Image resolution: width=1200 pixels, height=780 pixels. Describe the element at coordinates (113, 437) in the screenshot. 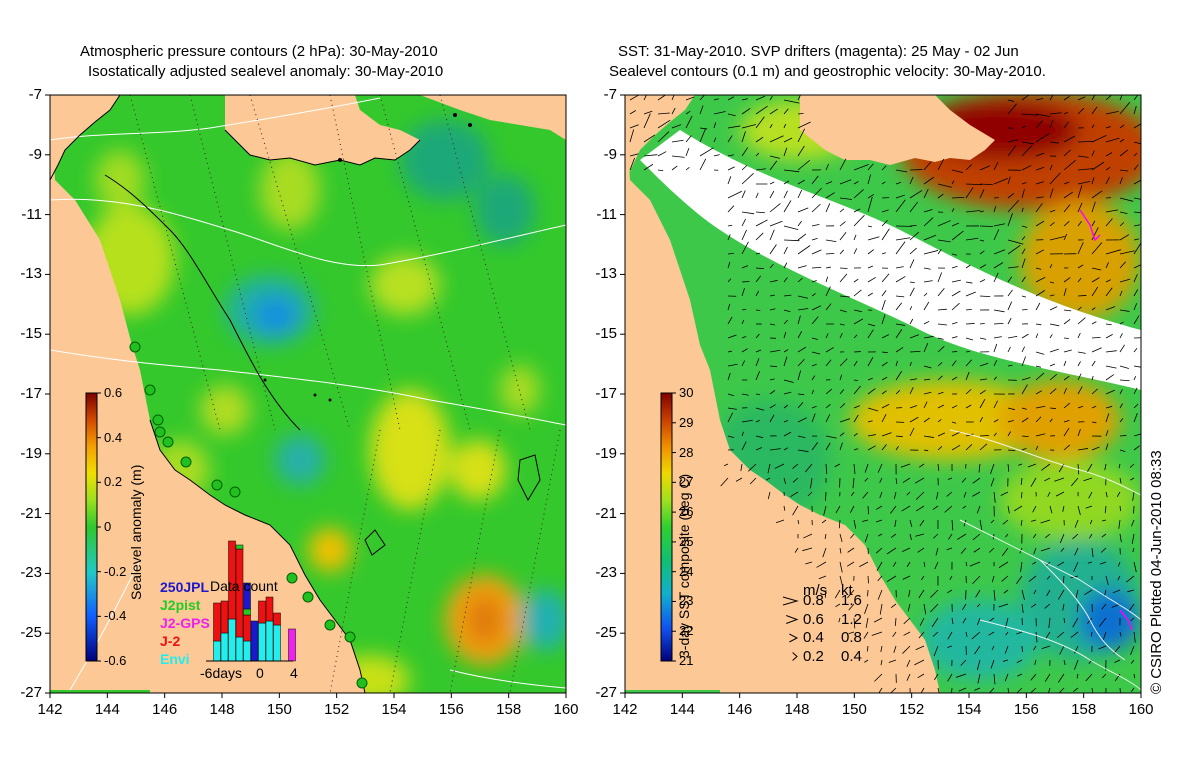

I see `colorbar-tick-label: 0.4` at that location.